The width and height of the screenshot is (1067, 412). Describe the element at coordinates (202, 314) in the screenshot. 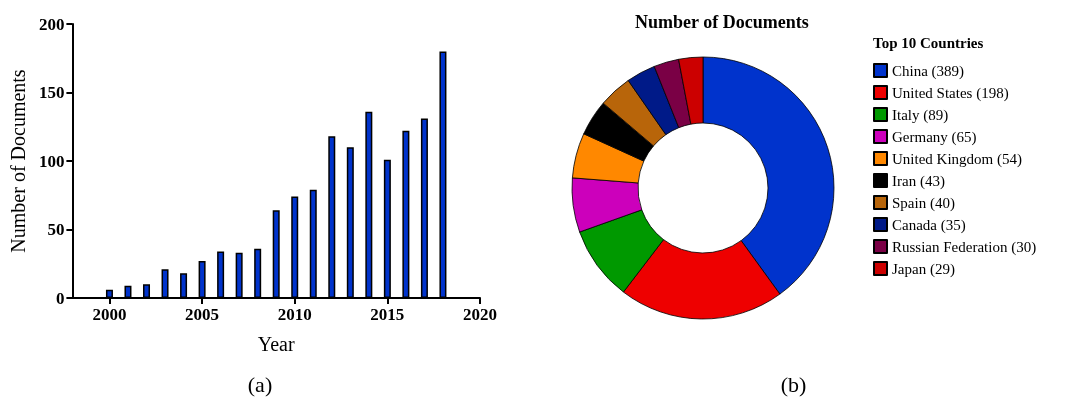

I see `x-tick-label: 2005` at that location.